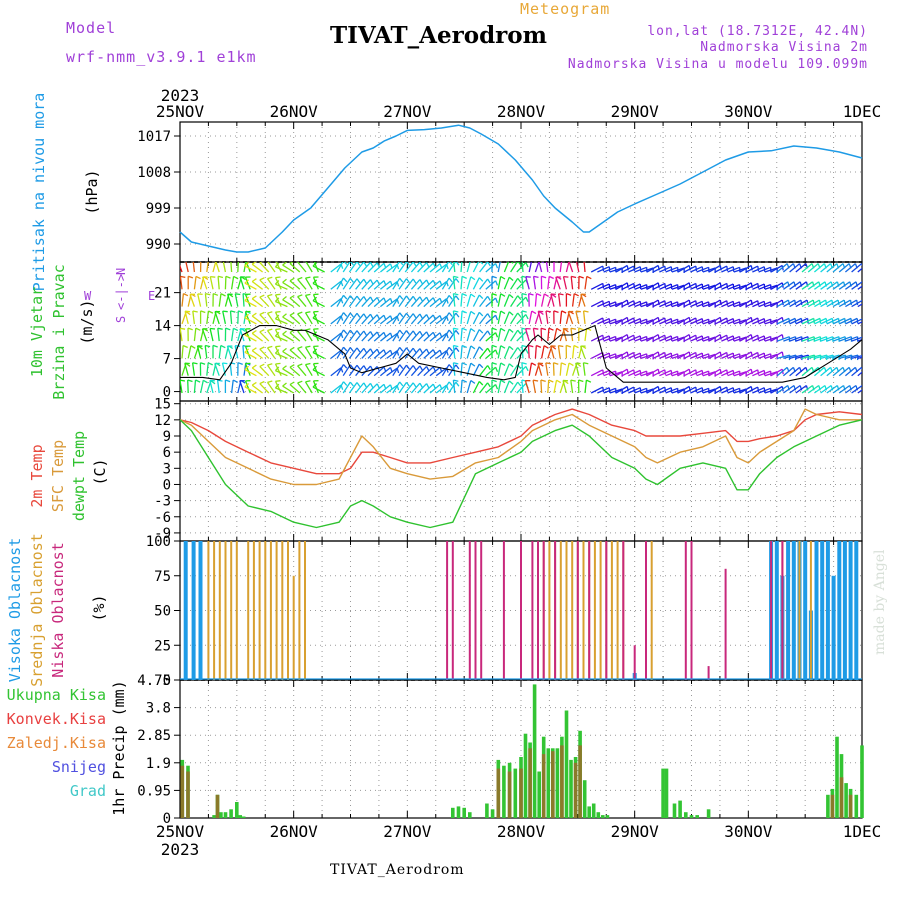 The height and width of the screenshot is (900, 900). What do you see at coordinates (565, 9) in the screenshot?
I see `meteogram-label: Meteogram` at bounding box center [565, 9].